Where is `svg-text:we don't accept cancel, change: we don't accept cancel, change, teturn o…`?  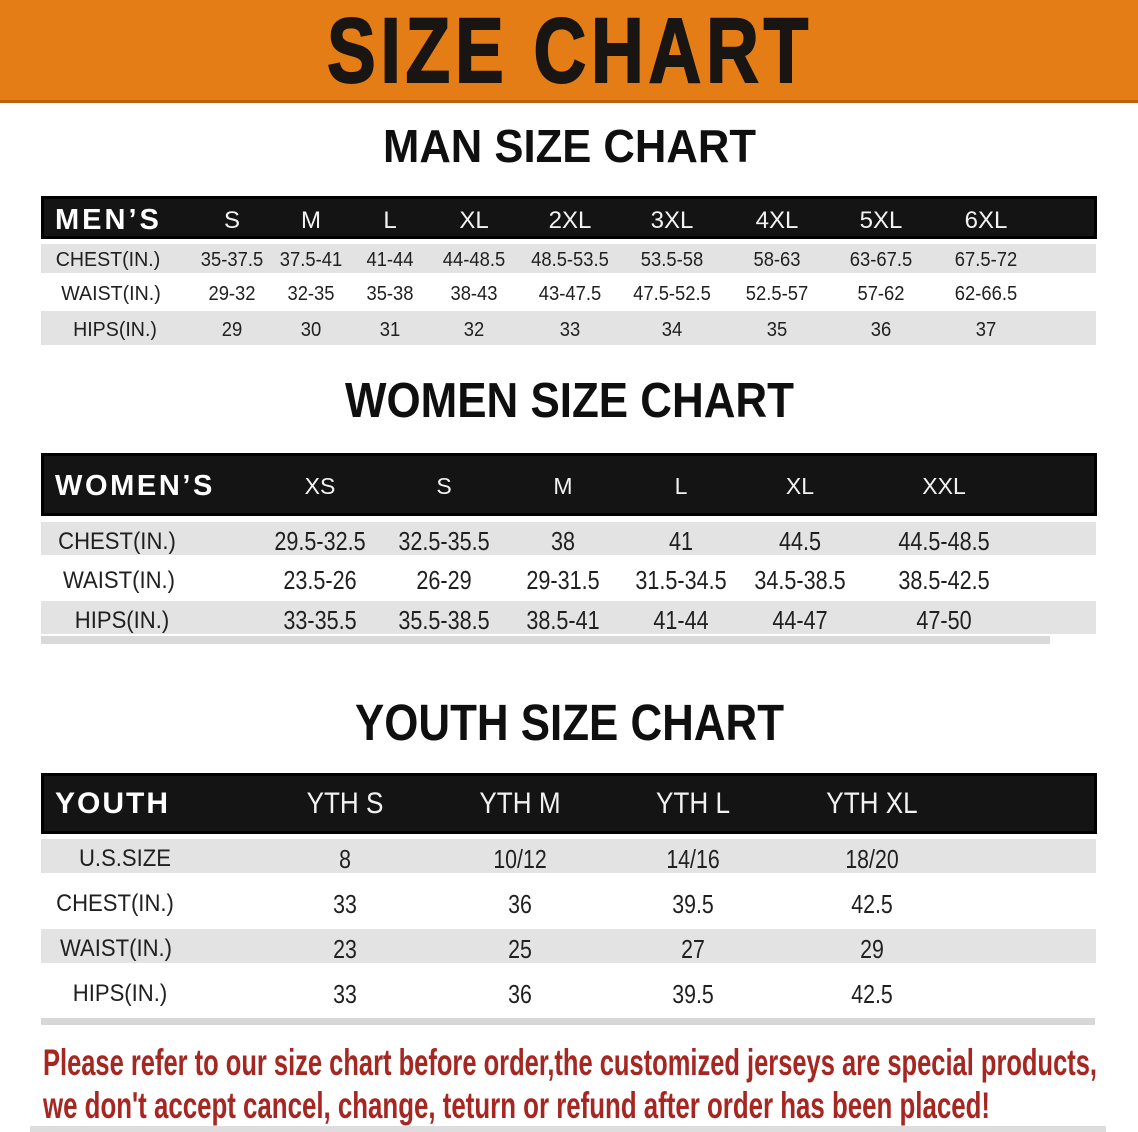 svg-text:we don't accept cancel, change: we don't accept cancel, change, teturn o… is located at coordinates (516, 1105).